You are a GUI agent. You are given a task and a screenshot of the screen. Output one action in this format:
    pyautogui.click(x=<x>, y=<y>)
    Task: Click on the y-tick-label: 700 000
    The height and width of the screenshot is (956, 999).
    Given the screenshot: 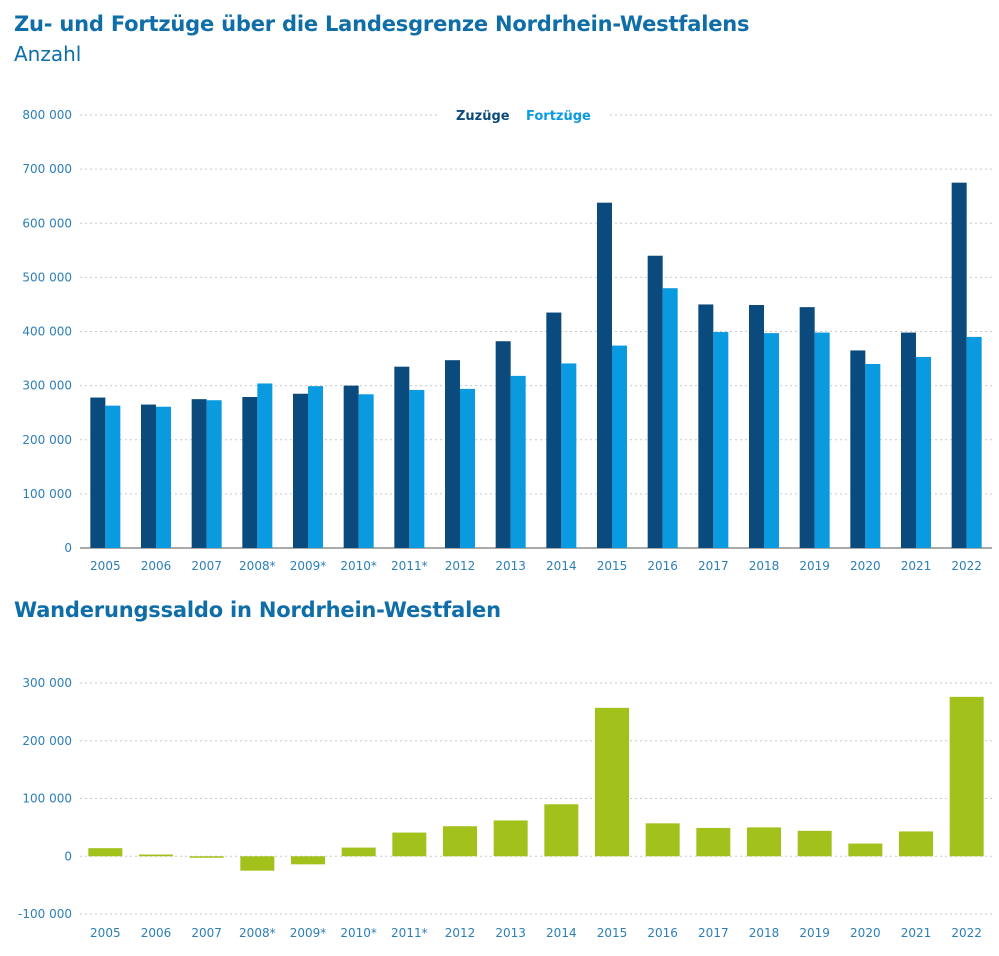 What is the action you would take?
    pyautogui.click(x=47, y=169)
    